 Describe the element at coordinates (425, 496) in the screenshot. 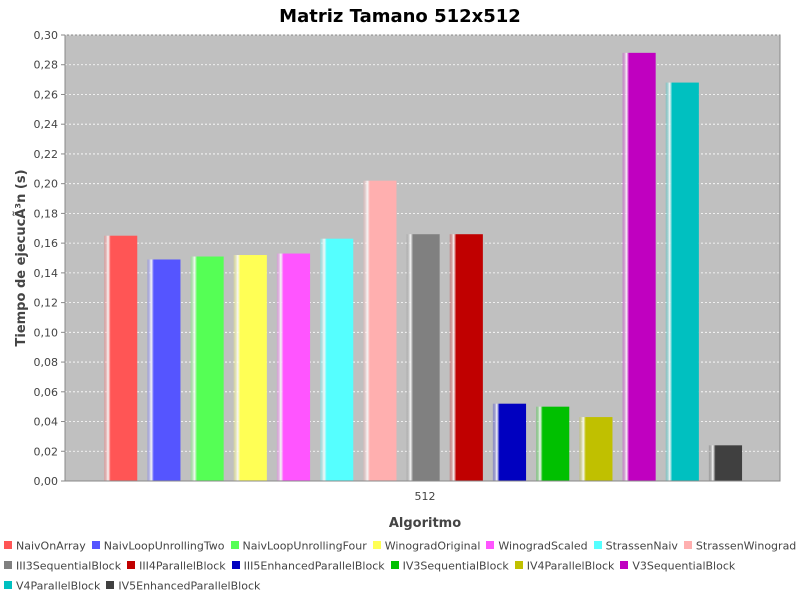

I see `x-category-label: 512` at that location.